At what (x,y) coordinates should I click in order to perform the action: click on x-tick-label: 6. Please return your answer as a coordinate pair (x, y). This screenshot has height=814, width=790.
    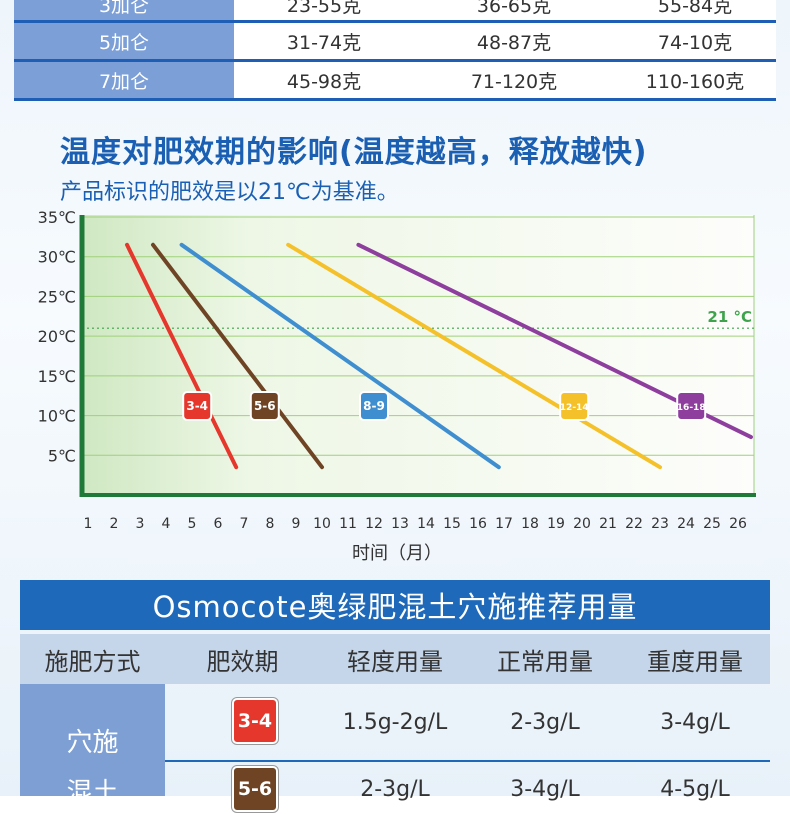
    Looking at the image, I should click on (218, 524).